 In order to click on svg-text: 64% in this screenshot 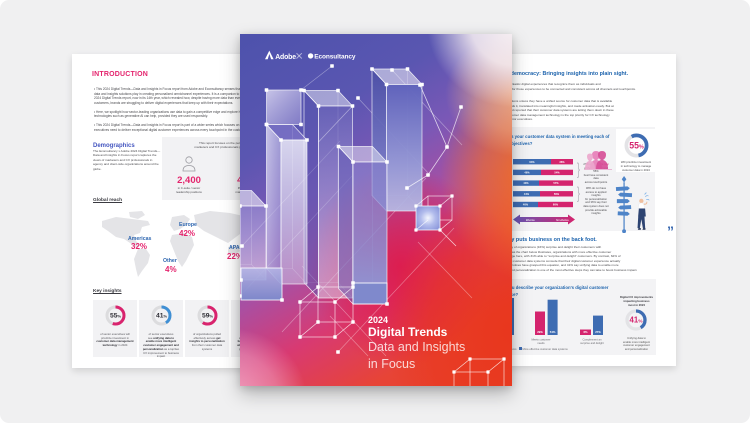, I will do `click(532, 162)`.